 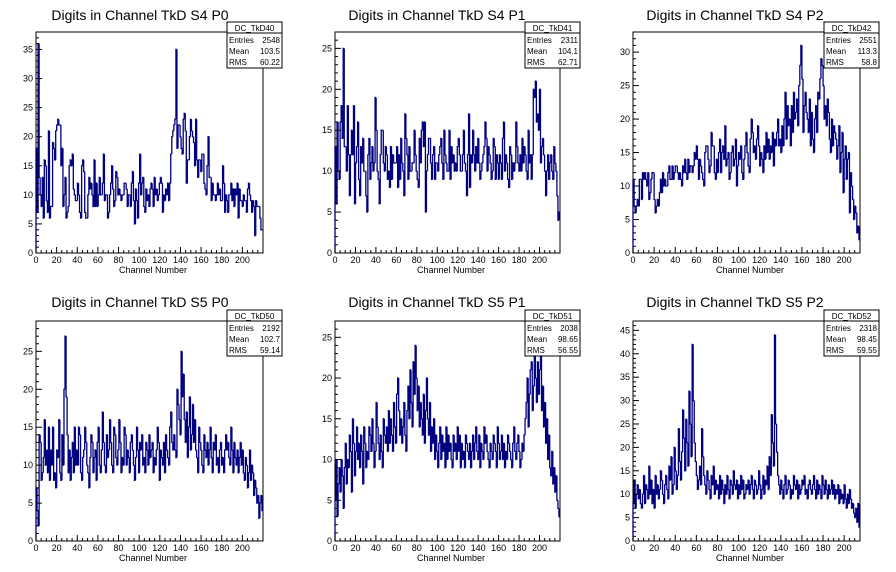 I want to click on stats-box: DC_TkD50 Entries 2192 Mean 102.7 RMS 59.14, so click(x=254, y=333).